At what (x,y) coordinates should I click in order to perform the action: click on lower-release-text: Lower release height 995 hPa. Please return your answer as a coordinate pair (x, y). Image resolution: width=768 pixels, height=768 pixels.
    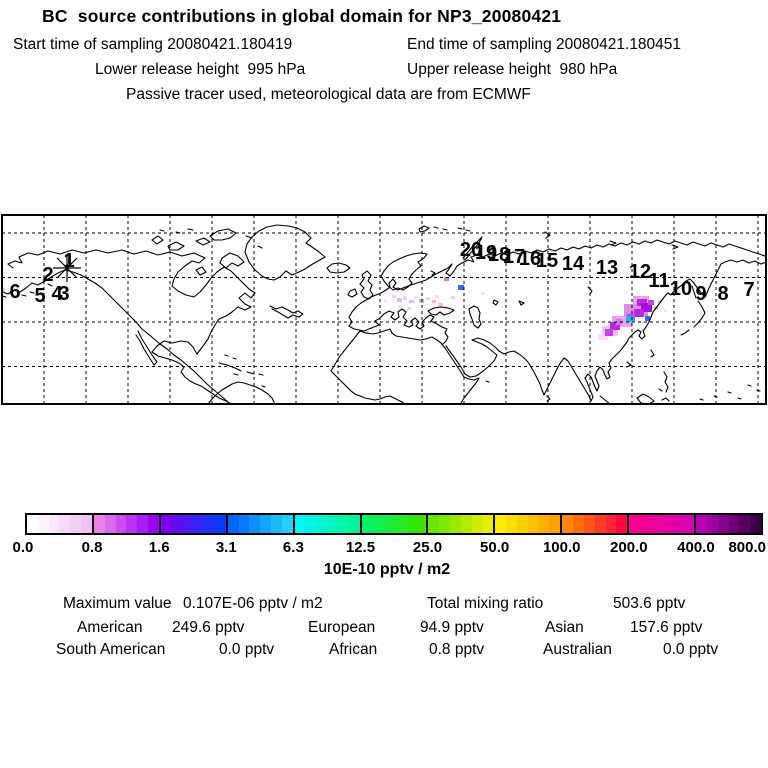
    Looking at the image, I should click on (200, 69).